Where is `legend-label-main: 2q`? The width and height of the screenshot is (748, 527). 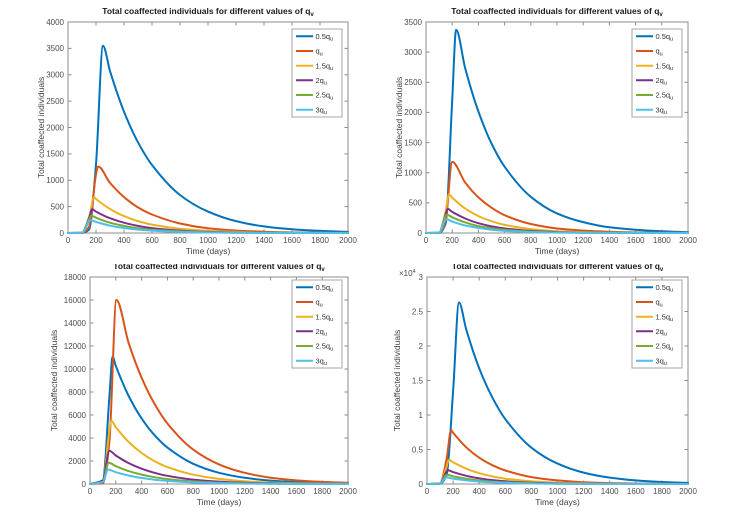 legend-label-main: 2q is located at coordinates (660, 80).